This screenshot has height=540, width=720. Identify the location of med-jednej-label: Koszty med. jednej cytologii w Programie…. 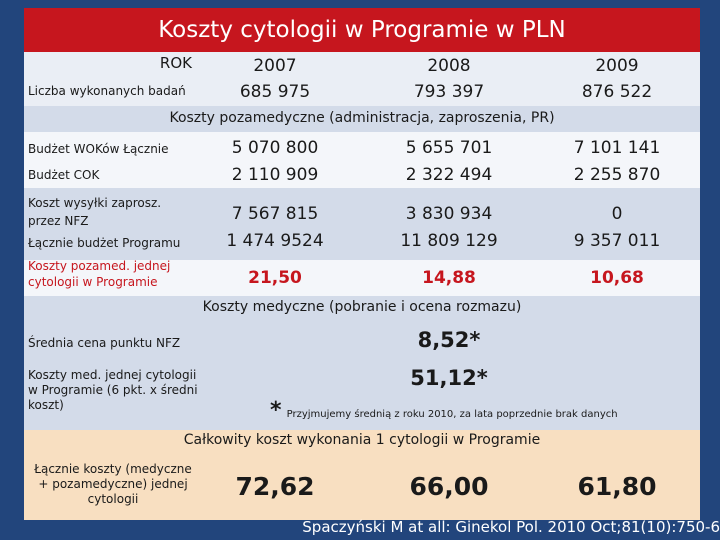
(113, 390).